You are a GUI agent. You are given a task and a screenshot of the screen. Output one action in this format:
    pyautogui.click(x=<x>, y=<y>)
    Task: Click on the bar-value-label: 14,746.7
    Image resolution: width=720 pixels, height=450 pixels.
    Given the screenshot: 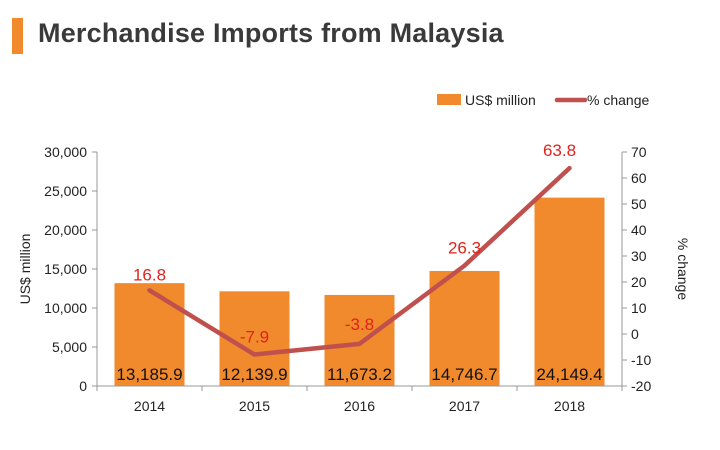 What is the action you would take?
    pyautogui.click(x=464, y=374)
    